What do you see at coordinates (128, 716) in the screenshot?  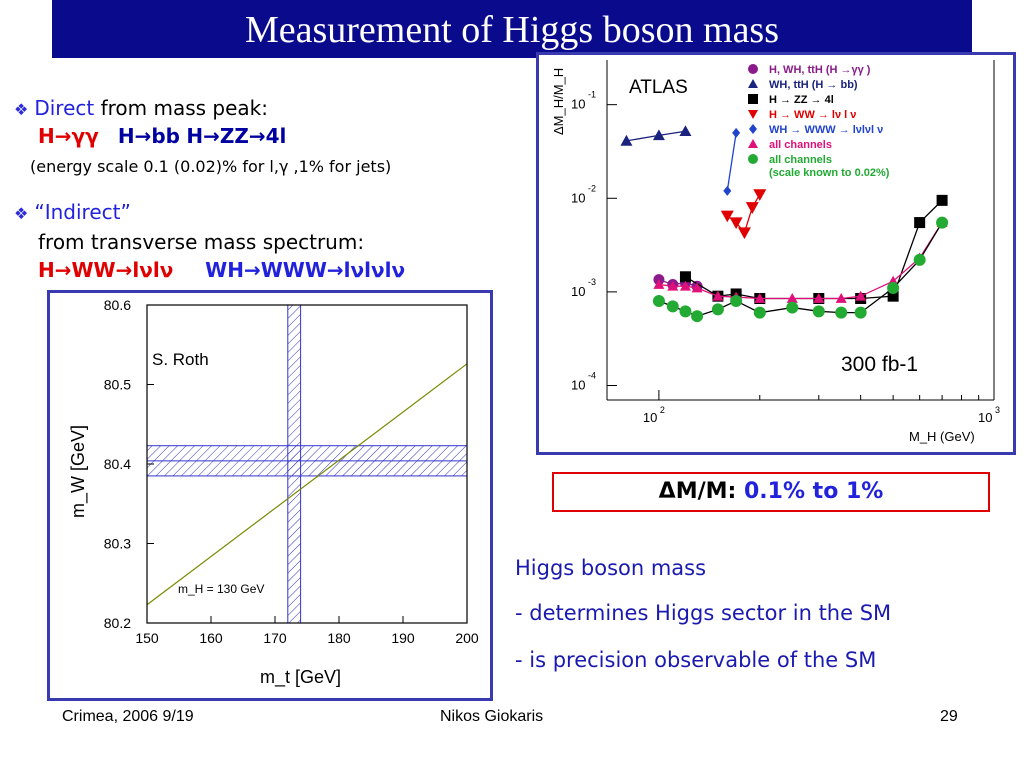 I see `footer-left: Crimea, 2006 9/19` at bounding box center [128, 716].